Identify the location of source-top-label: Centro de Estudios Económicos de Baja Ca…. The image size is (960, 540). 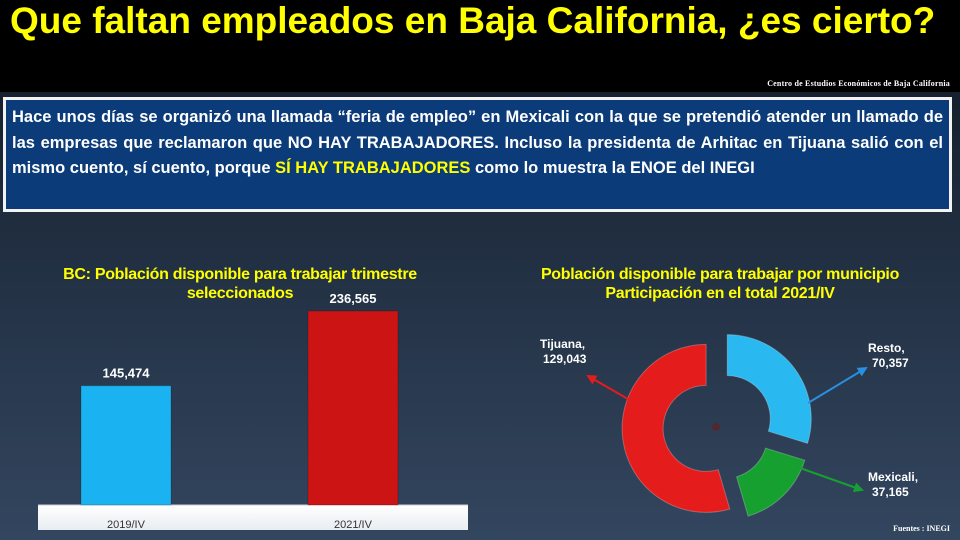
(858, 83).